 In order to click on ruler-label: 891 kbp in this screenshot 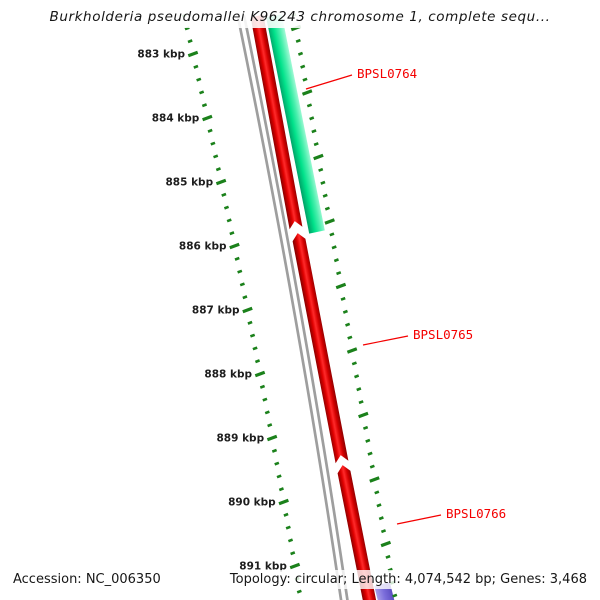, I will do `click(263, 567)`.